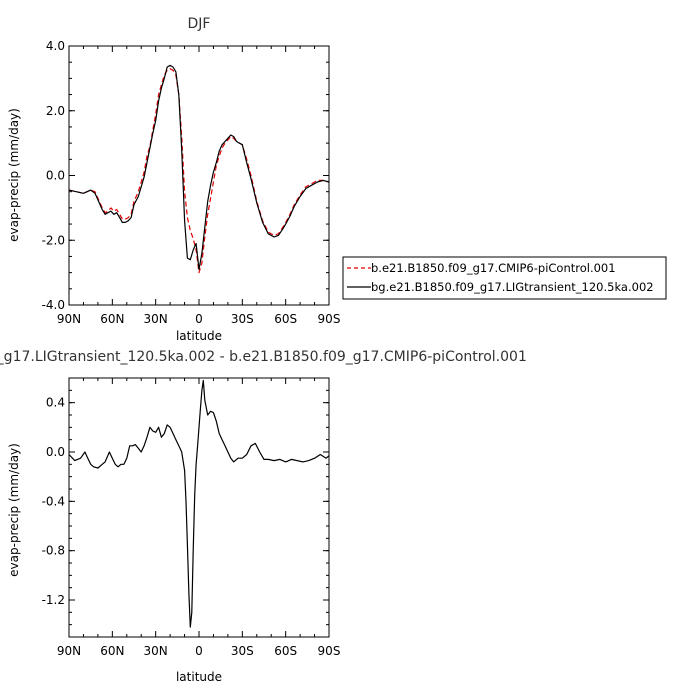 The width and height of the screenshot is (700, 700). What do you see at coordinates (199, 336) in the screenshot?
I see `top-chart-x-axis-label: latitude` at bounding box center [199, 336].